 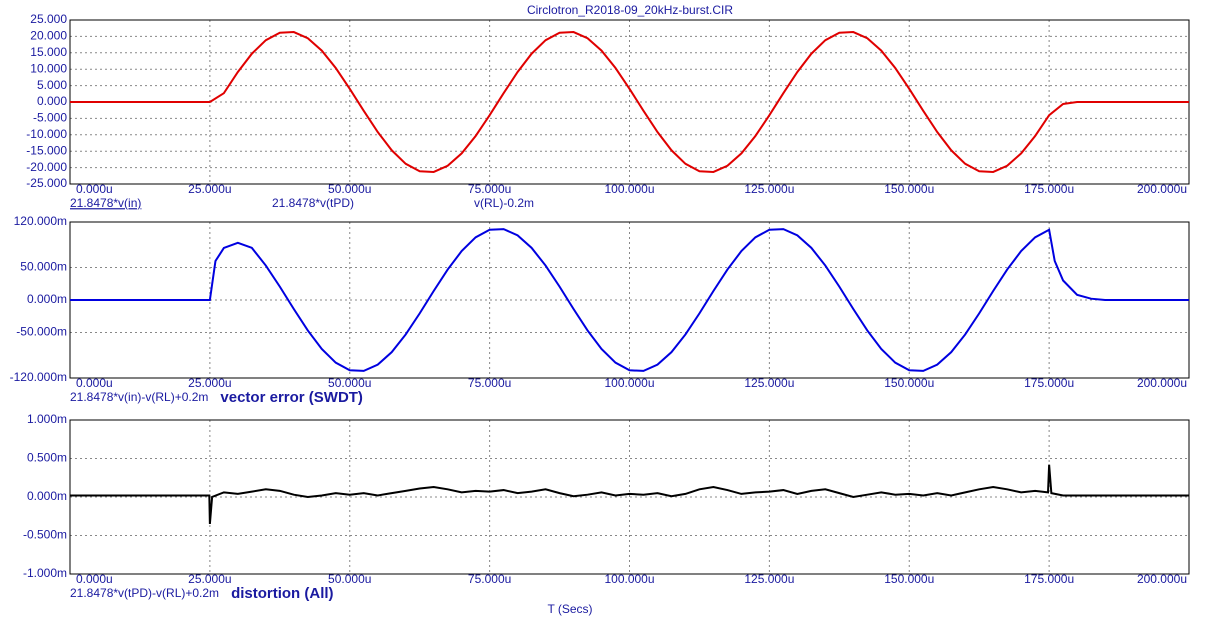 I want to click on y-tick-label: -50.000m, so click(x=41, y=332).